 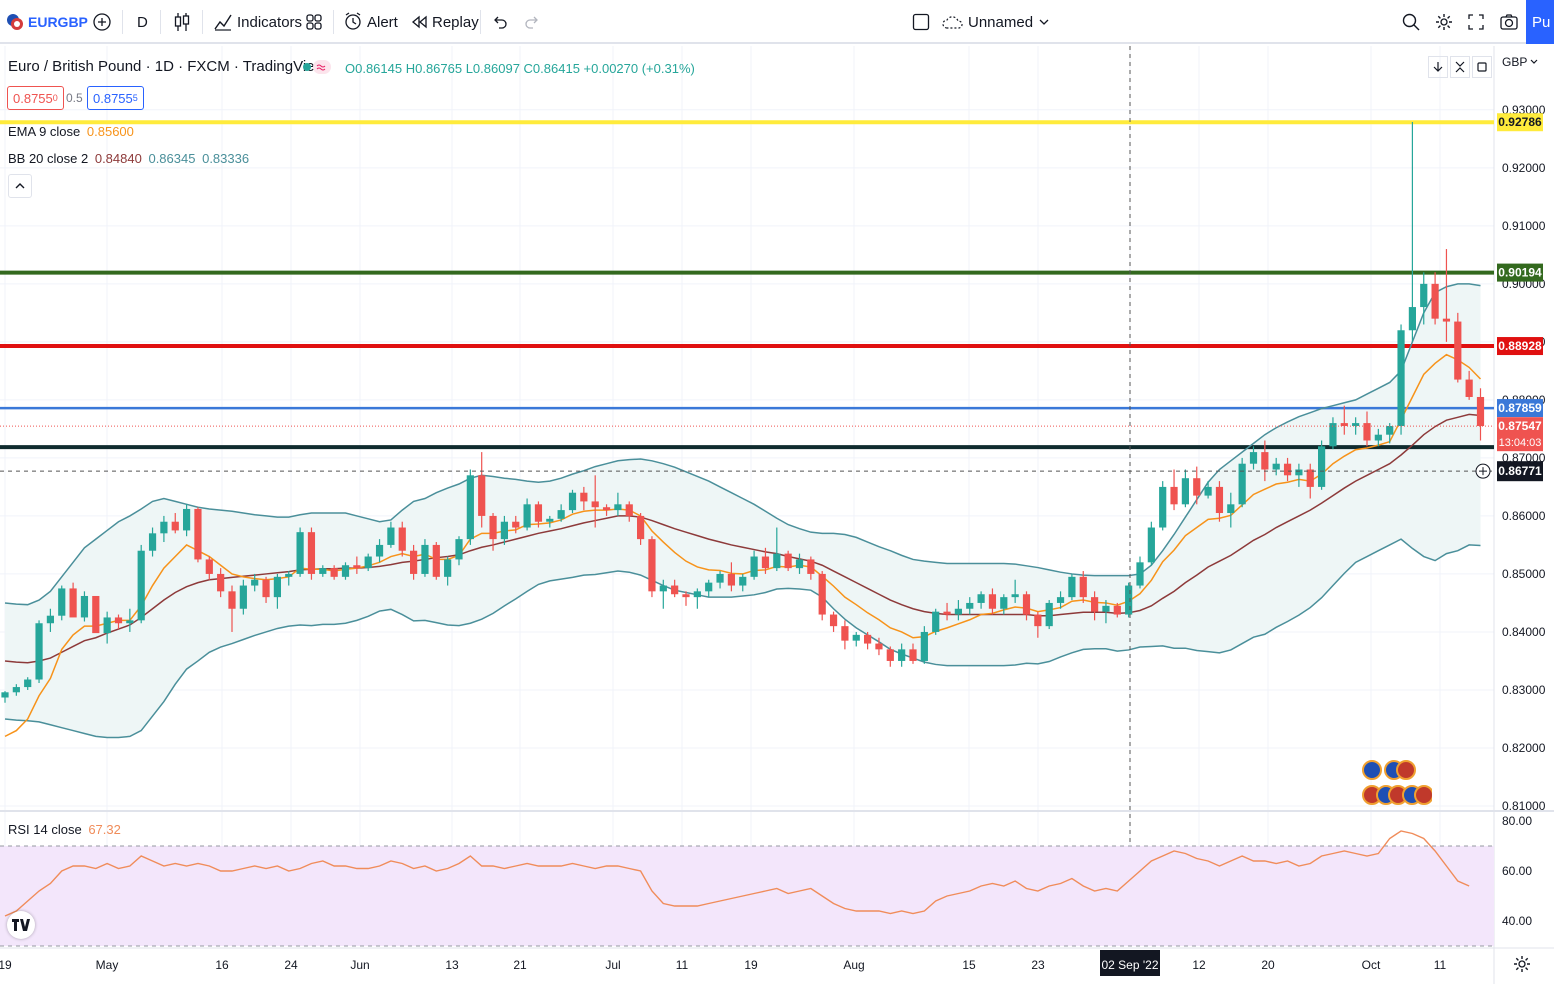 What do you see at coordinates (1522, 966) in the screenshot?
I see `chart-settings-button` at bounding box center [1522, 966].